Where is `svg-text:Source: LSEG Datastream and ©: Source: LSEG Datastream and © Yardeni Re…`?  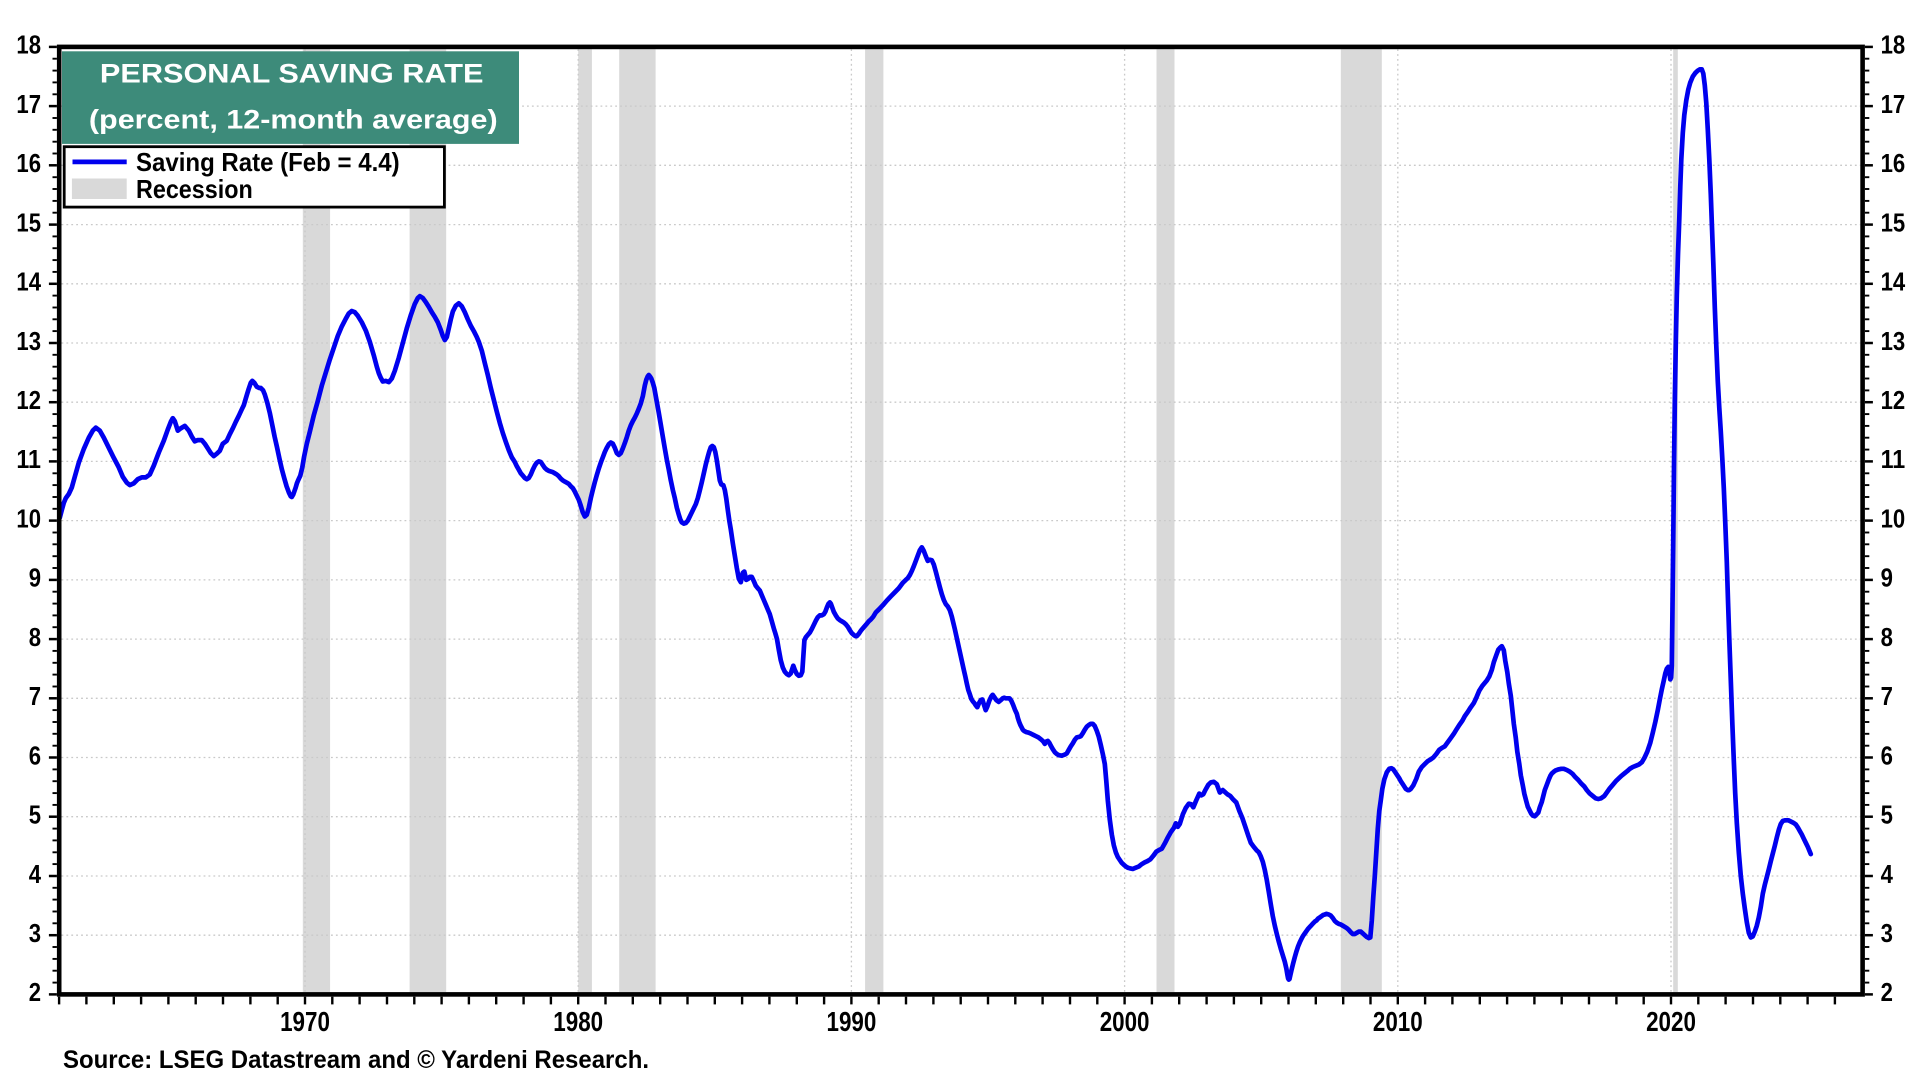 svg-text:Source: LSEG Datastream and ©: Source: LSEG Datastream and © Yardeni Re… is located at coordinates (356, 1060).